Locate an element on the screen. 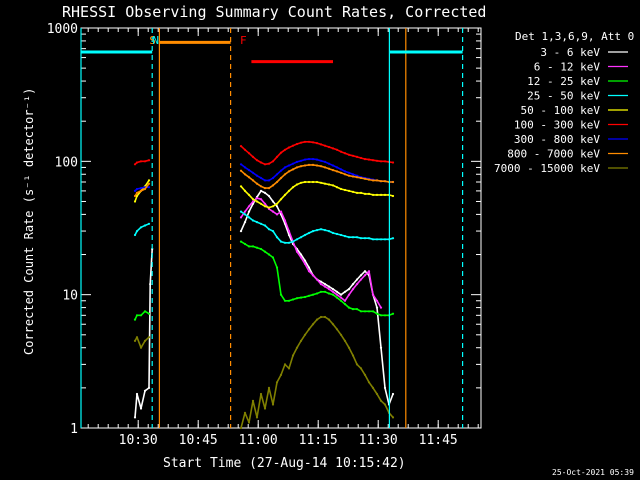 The height and width of the screenshot is (480, 640). x-tick-label: 11:15 is located at coordinates (318, 440).